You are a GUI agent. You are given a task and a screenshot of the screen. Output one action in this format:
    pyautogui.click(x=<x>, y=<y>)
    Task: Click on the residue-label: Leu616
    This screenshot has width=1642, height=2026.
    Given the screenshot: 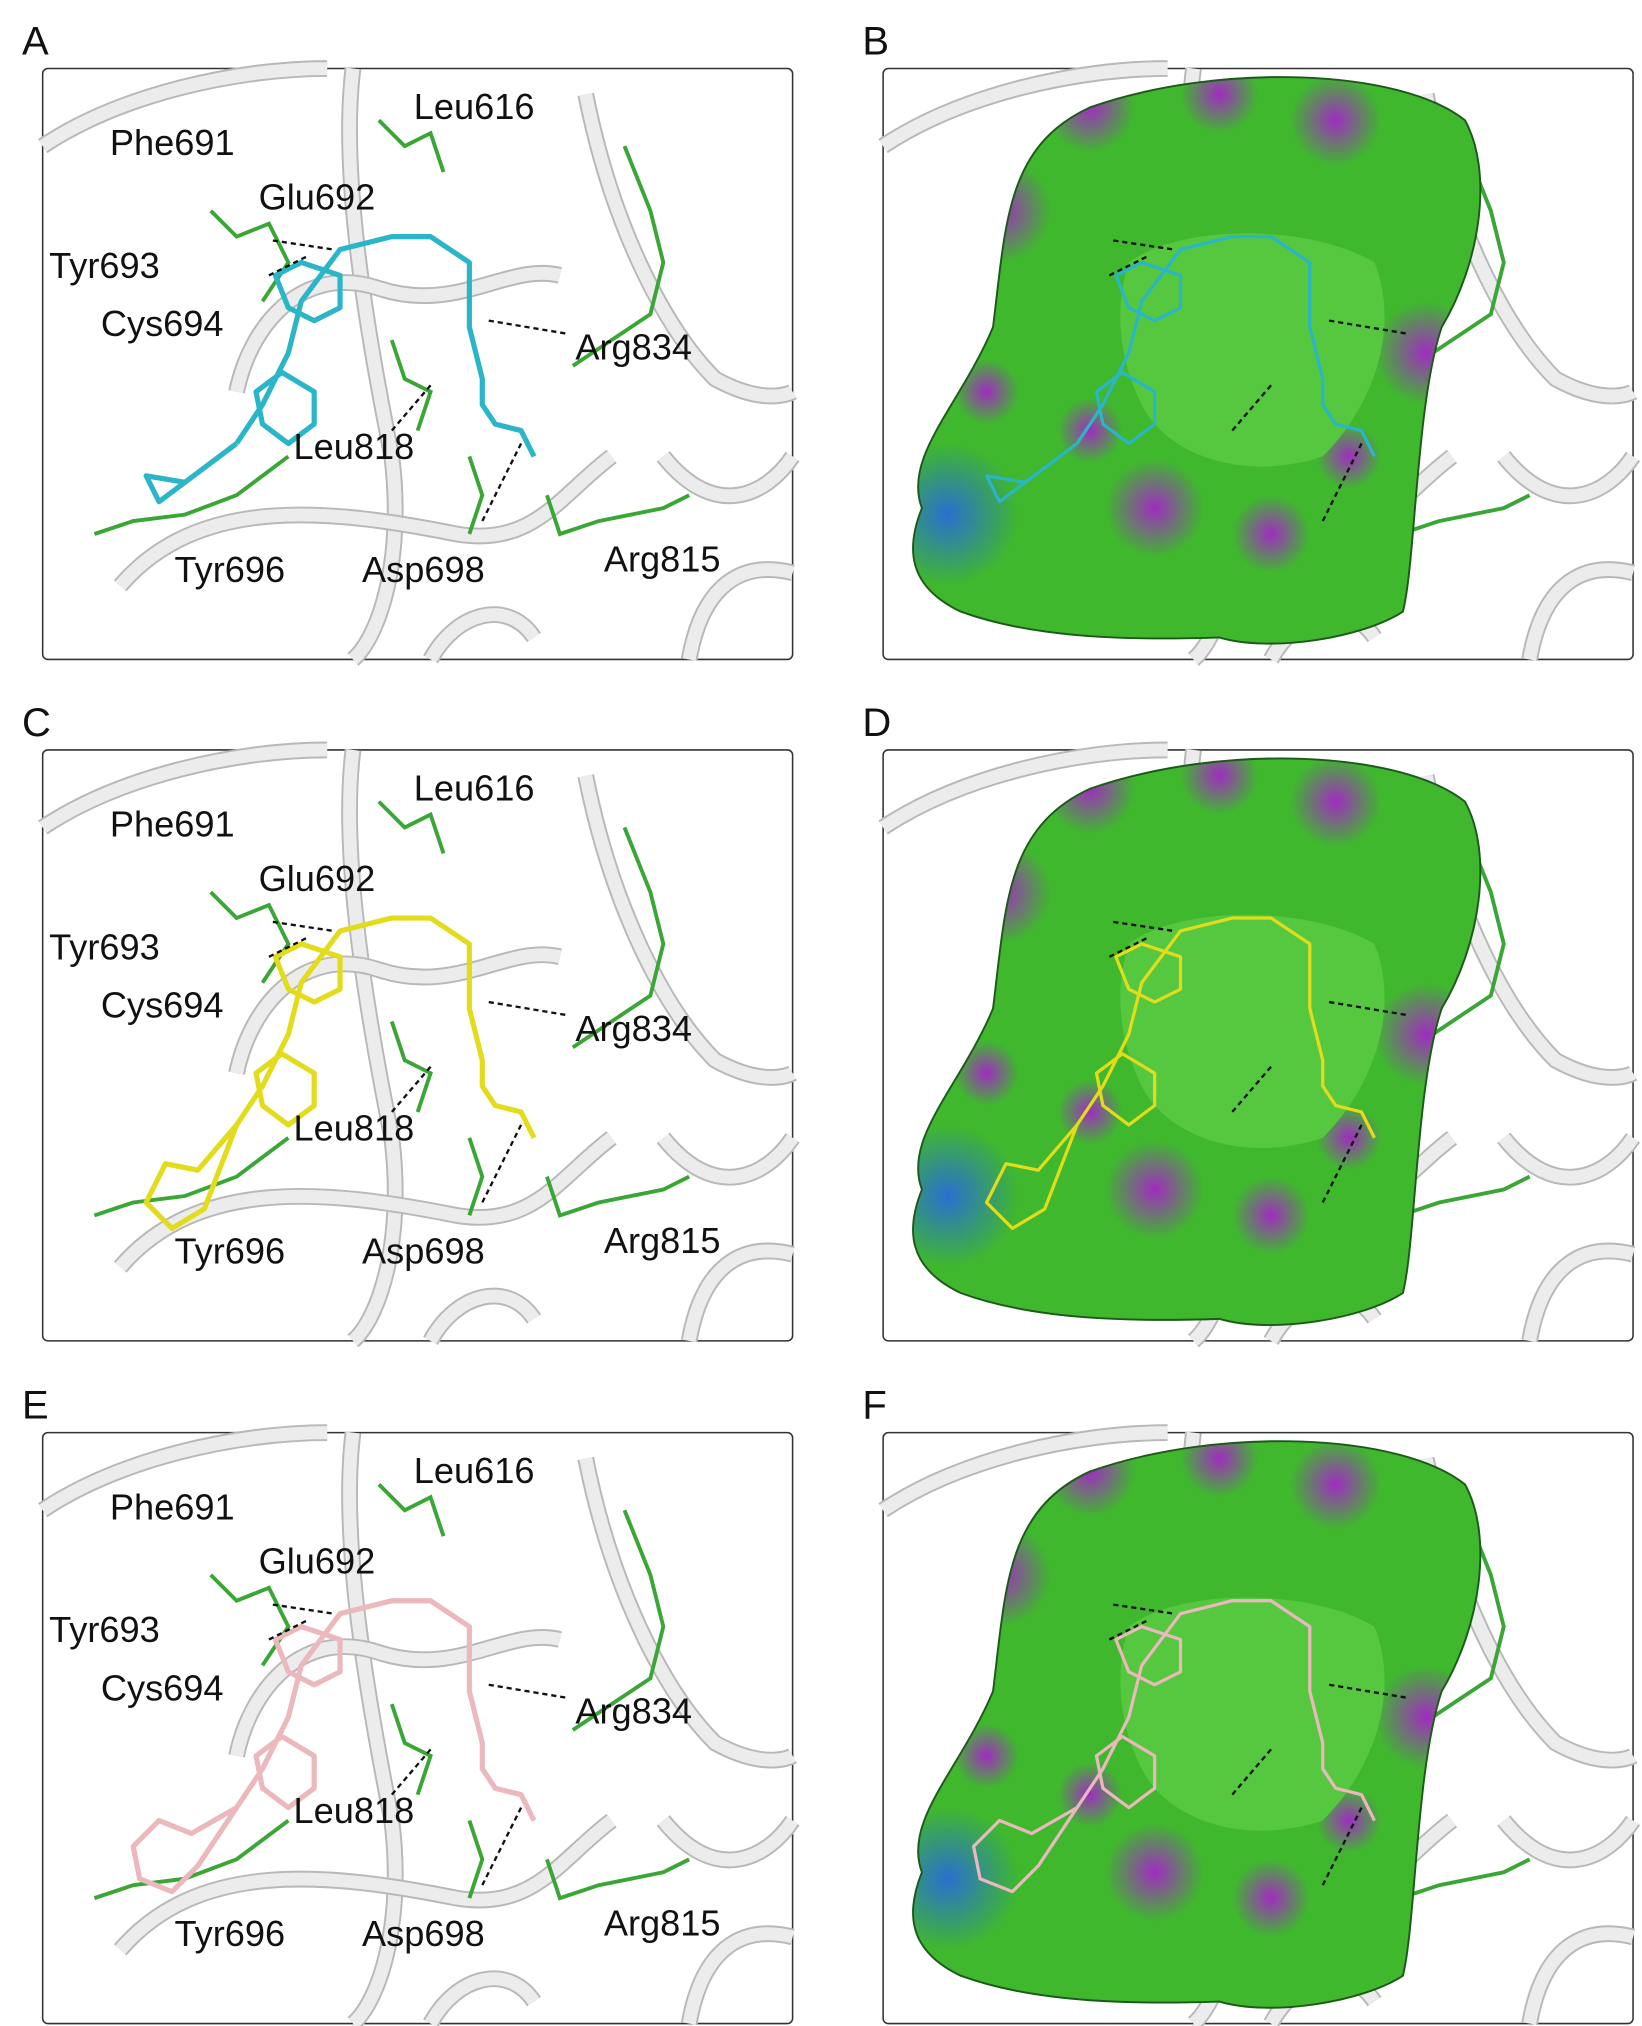 What is the action you would take?
    pyautogui.click(x=474, y=787)
    